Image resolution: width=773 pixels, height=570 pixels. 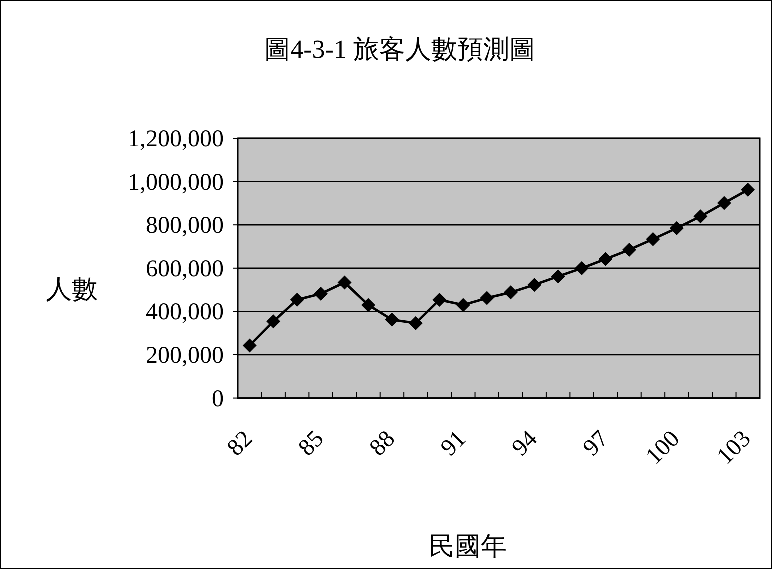 What do you see at coordinates (176, 183) in the screenshot?
I see `y-tick-label: 1,000,000` at bounding box center [176, 183].